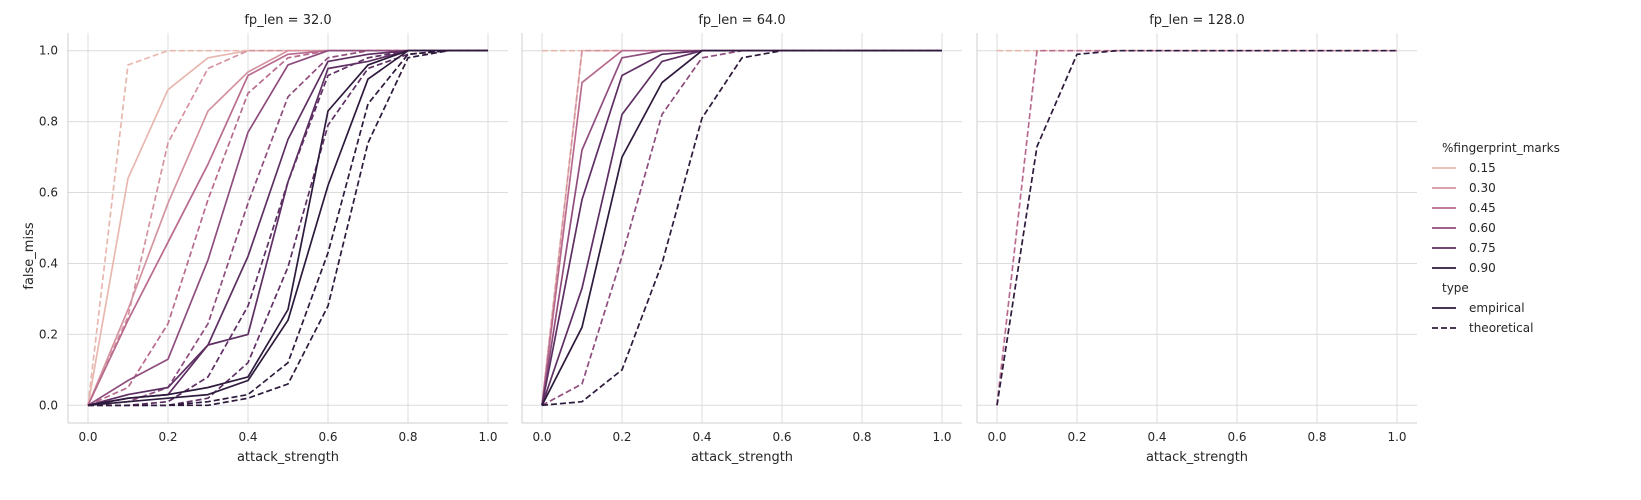 The height and width of the screenshot is (500, 1641). What do you see at coordinates (48, 334) in the screenshot?
I see `y-tick-label: 0.2` at bounding box center [48, 334].